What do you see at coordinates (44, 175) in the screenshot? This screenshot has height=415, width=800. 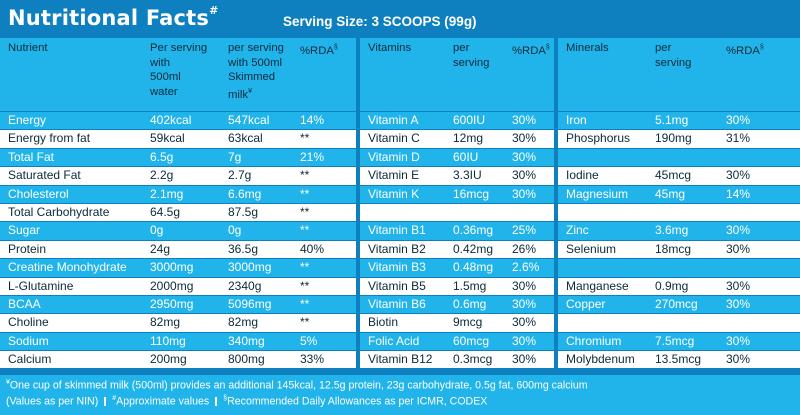 I see `nutrient-name: Saturated Fat` at bounding box center [44, 175].